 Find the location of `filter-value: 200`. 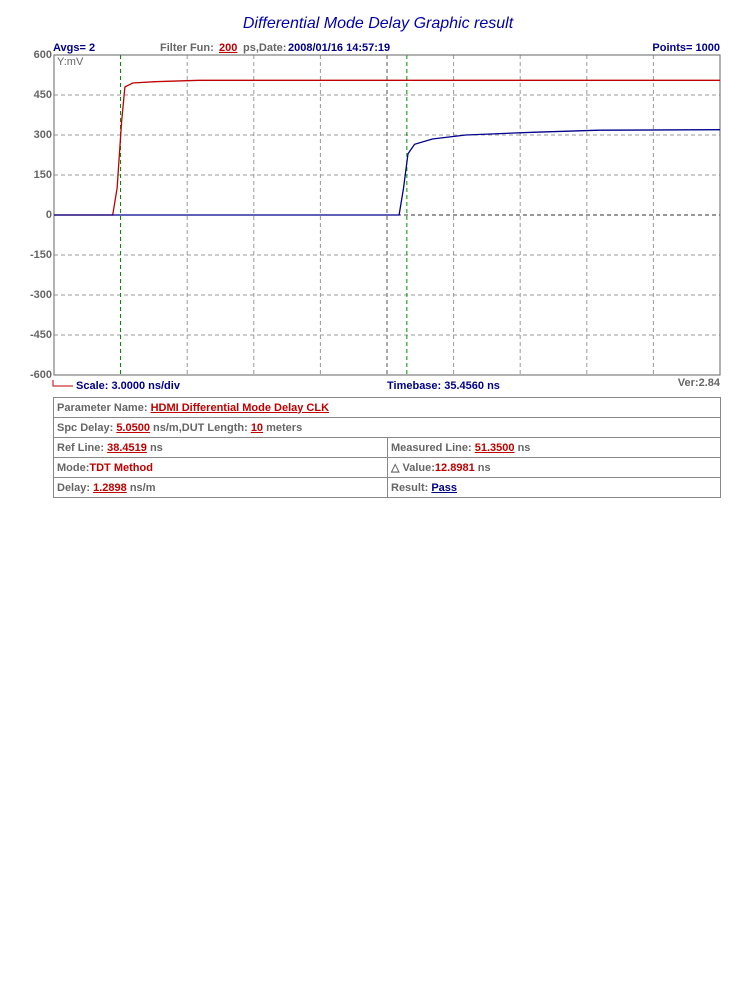

filter-value: 200 is located at coordinates (228, 48).